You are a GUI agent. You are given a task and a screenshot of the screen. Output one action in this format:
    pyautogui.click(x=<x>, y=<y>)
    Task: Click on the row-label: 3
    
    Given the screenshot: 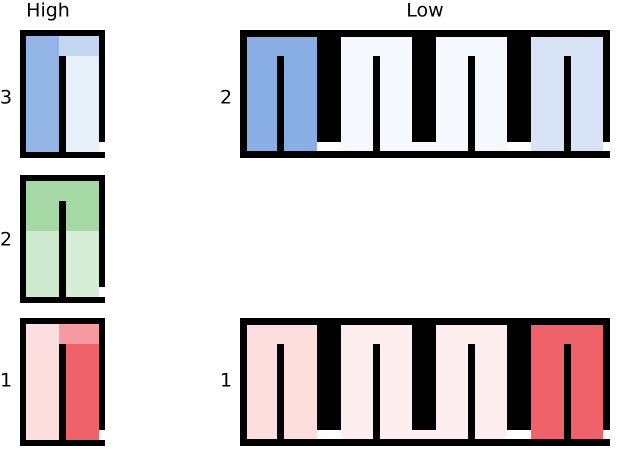 What is the action you would take?
    pyautogui.click(x=6, y=98)
    